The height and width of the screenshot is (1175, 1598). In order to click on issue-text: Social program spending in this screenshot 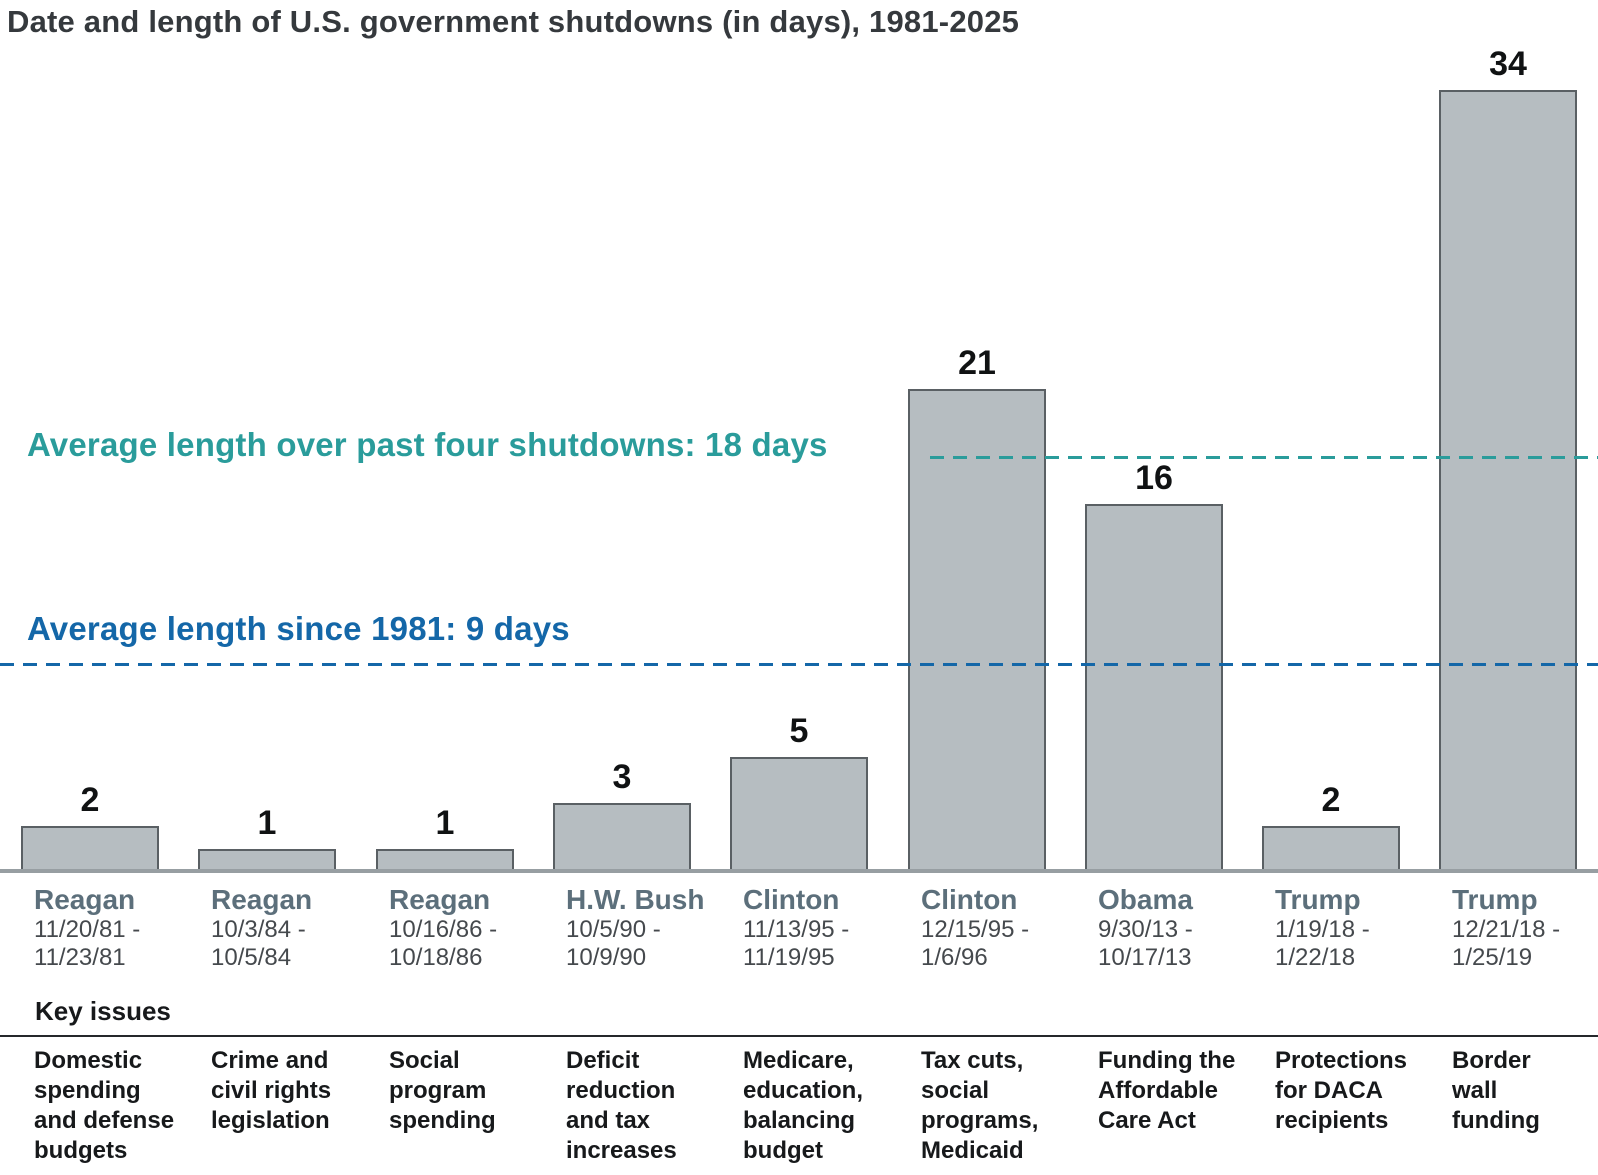, I will do `click(442, 1090)`.